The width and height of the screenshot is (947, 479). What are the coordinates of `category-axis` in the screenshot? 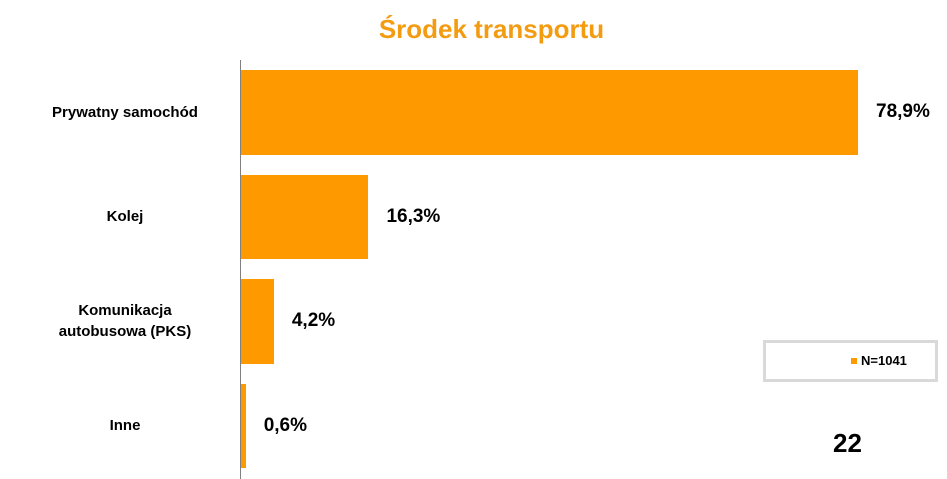 It's located at (240, 269).